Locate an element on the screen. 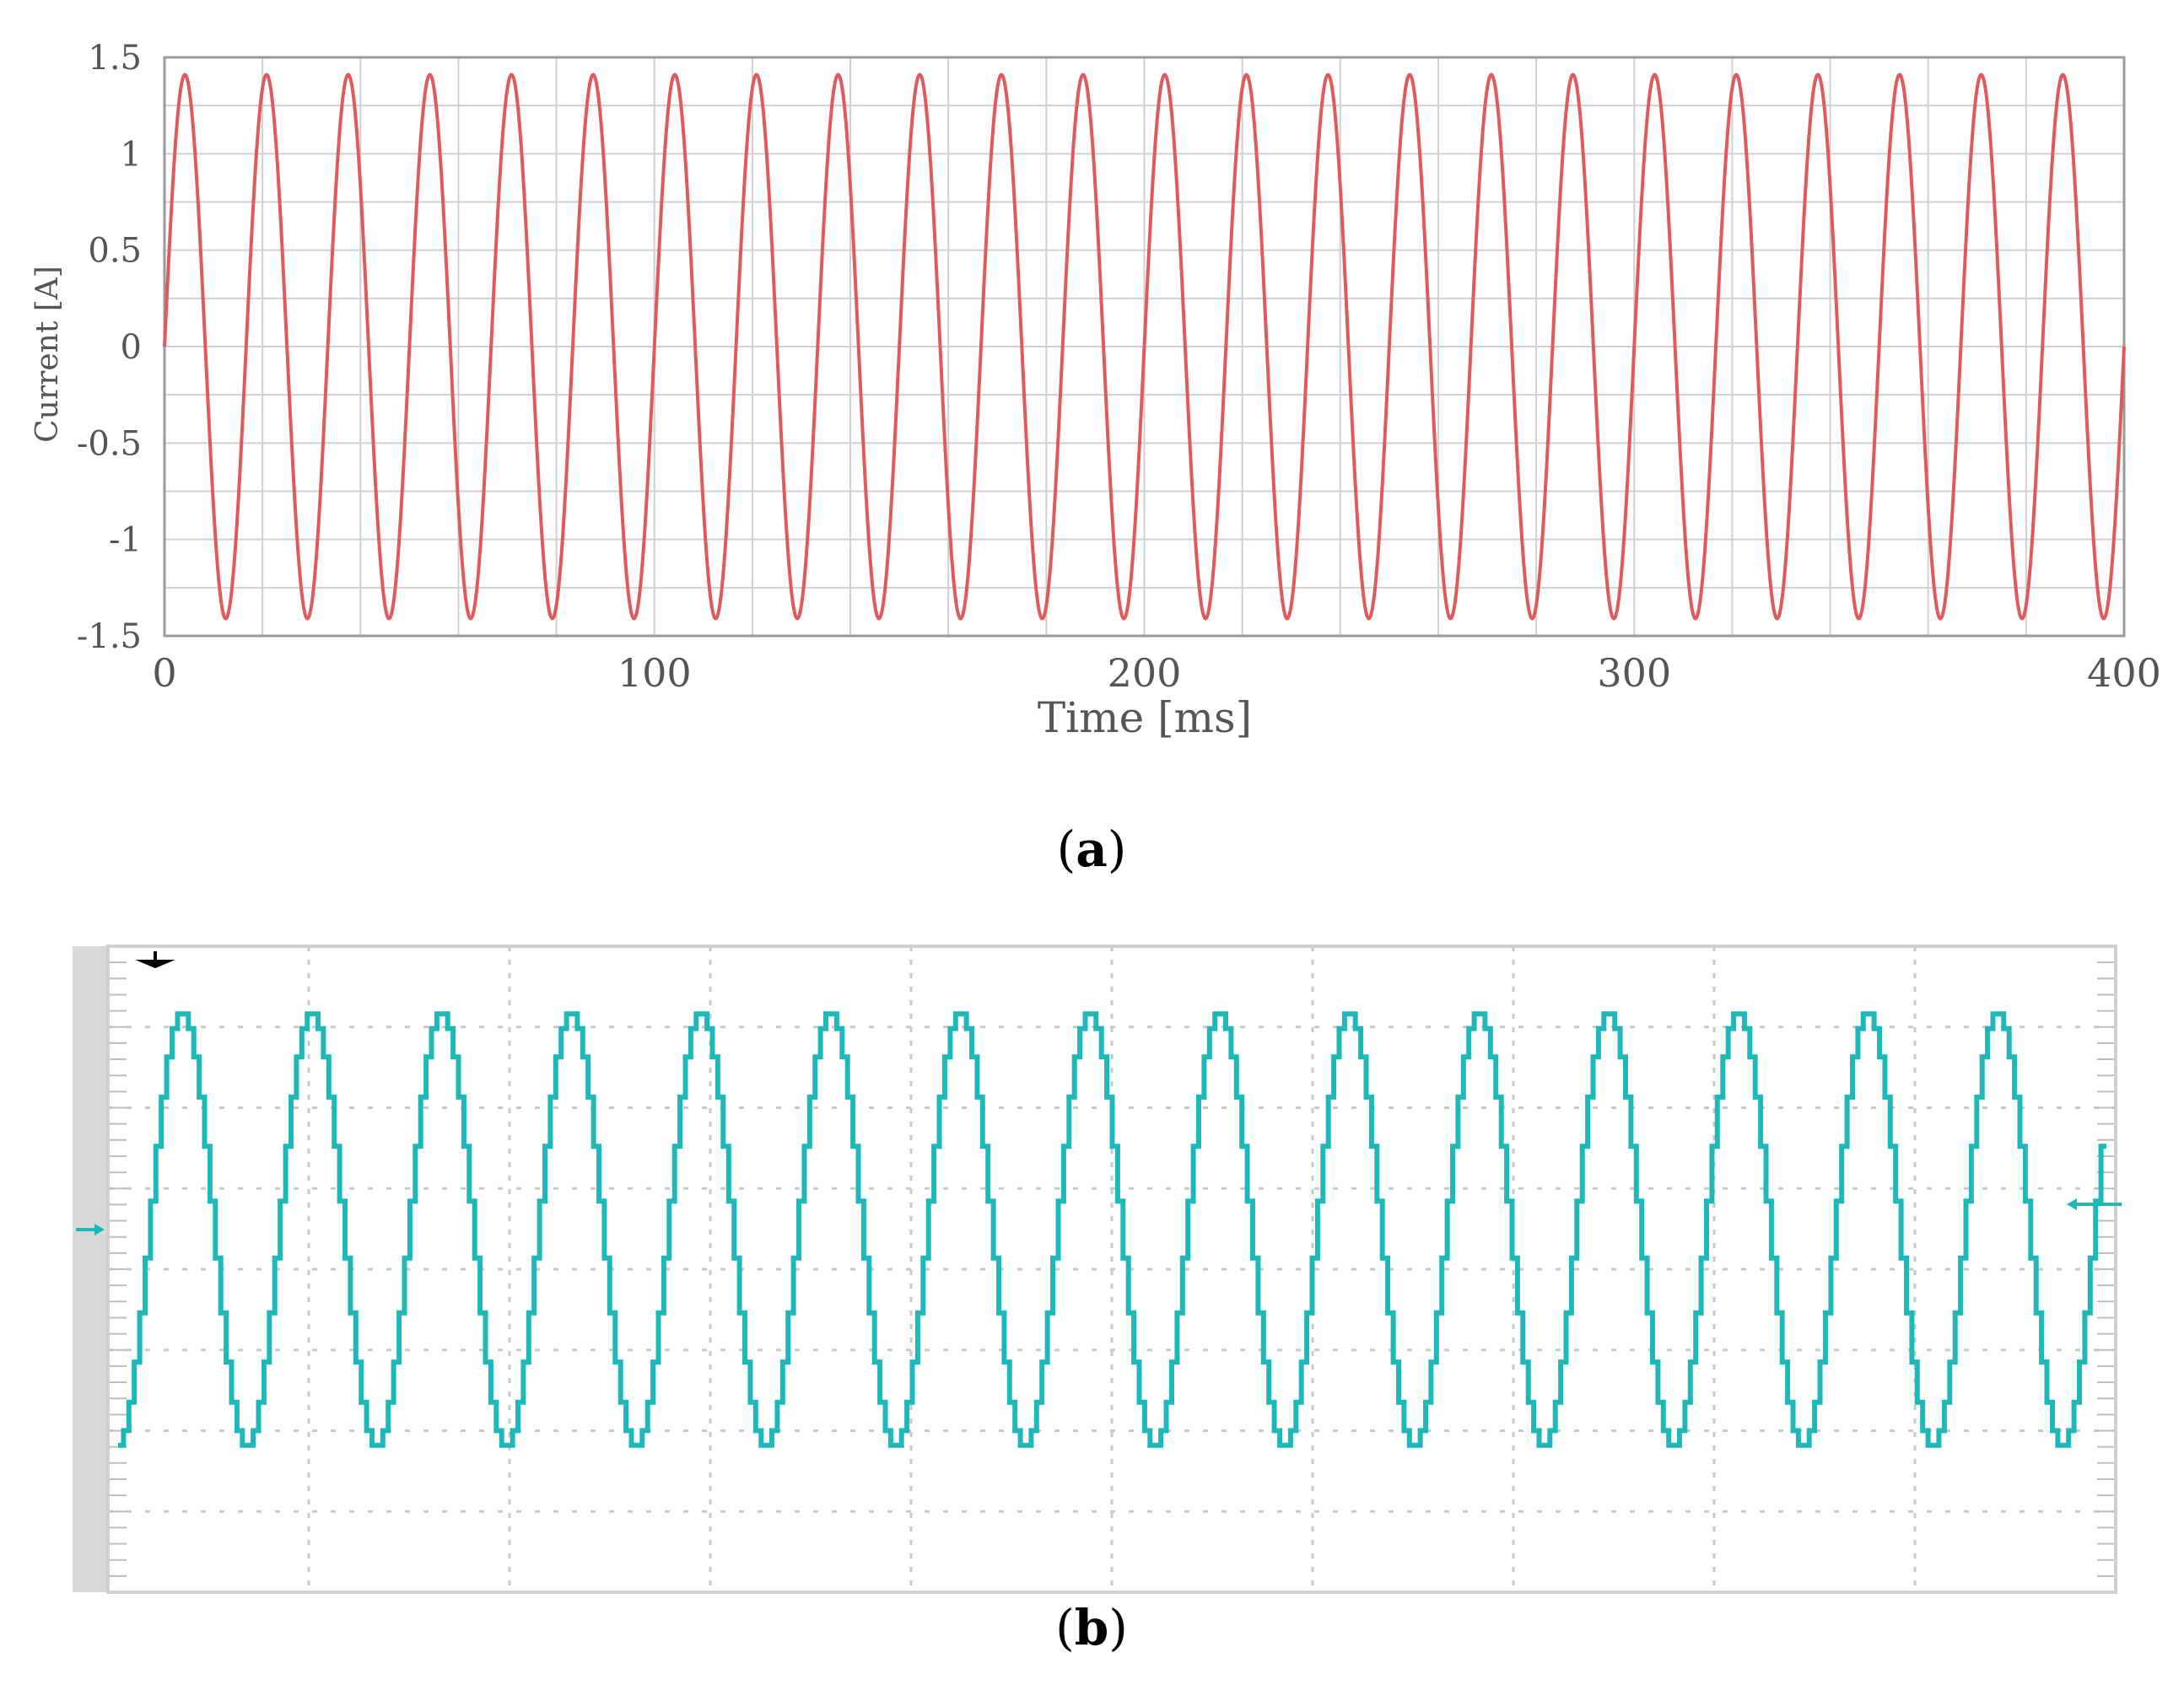  caption-b-letter: b is located at coordinates (1092, 1627).